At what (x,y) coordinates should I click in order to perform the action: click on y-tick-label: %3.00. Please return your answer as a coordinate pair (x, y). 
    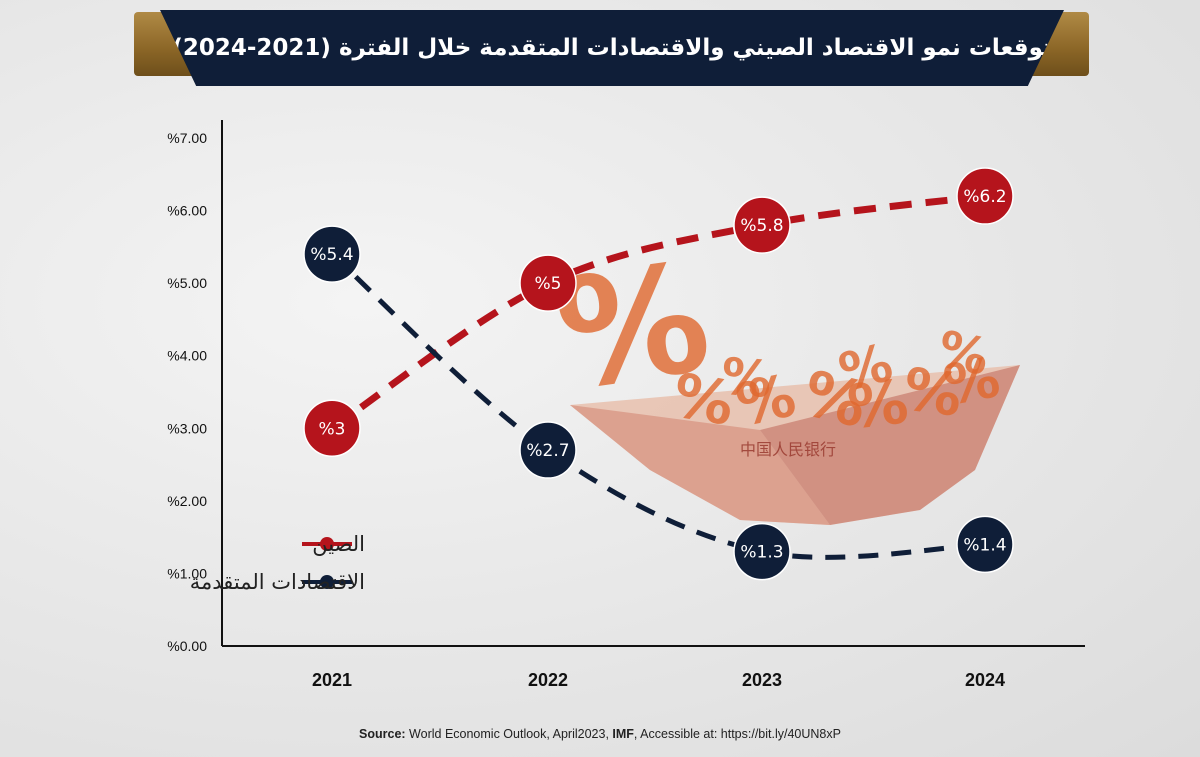
    Looking at the image, I should click on (187, 428).